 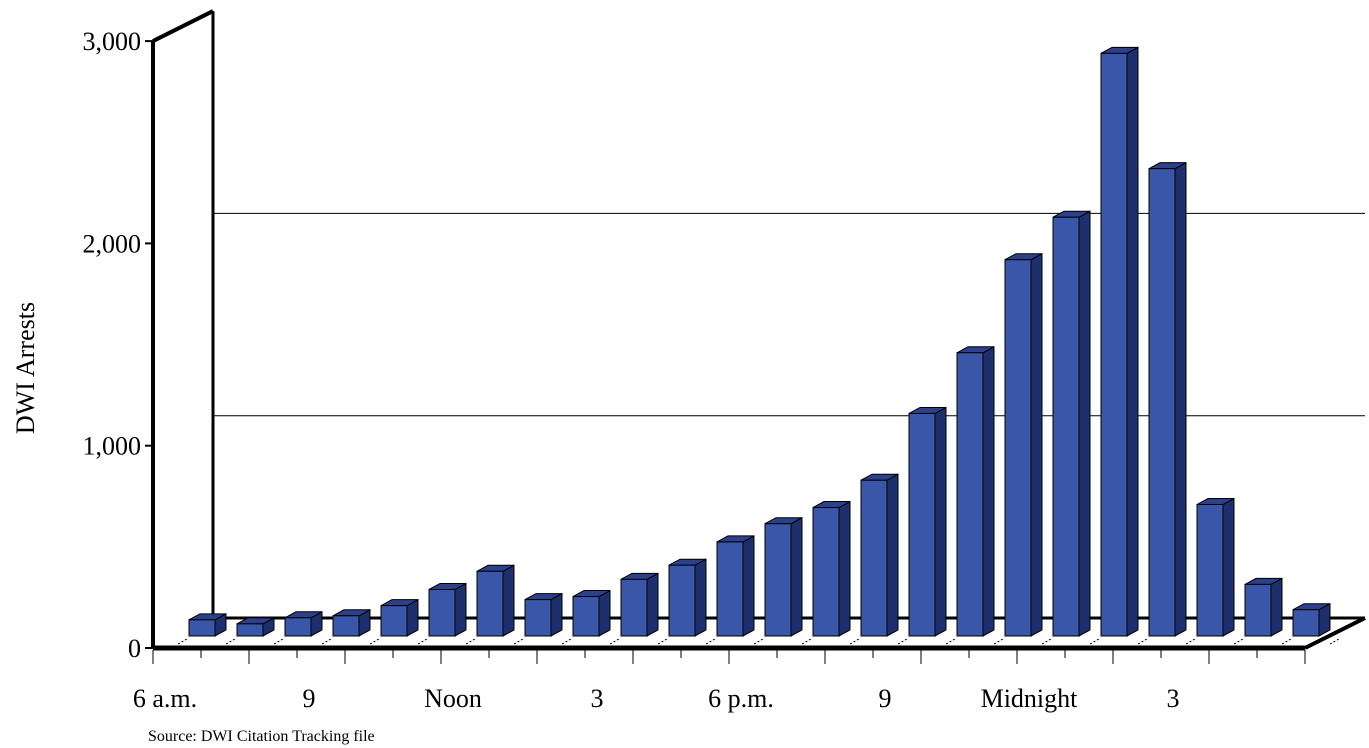 What do you see at coordinates (165, 698) in the screenshot?
I see `x-tick-label: 6 a.m.` at bounding box center [165, 698].